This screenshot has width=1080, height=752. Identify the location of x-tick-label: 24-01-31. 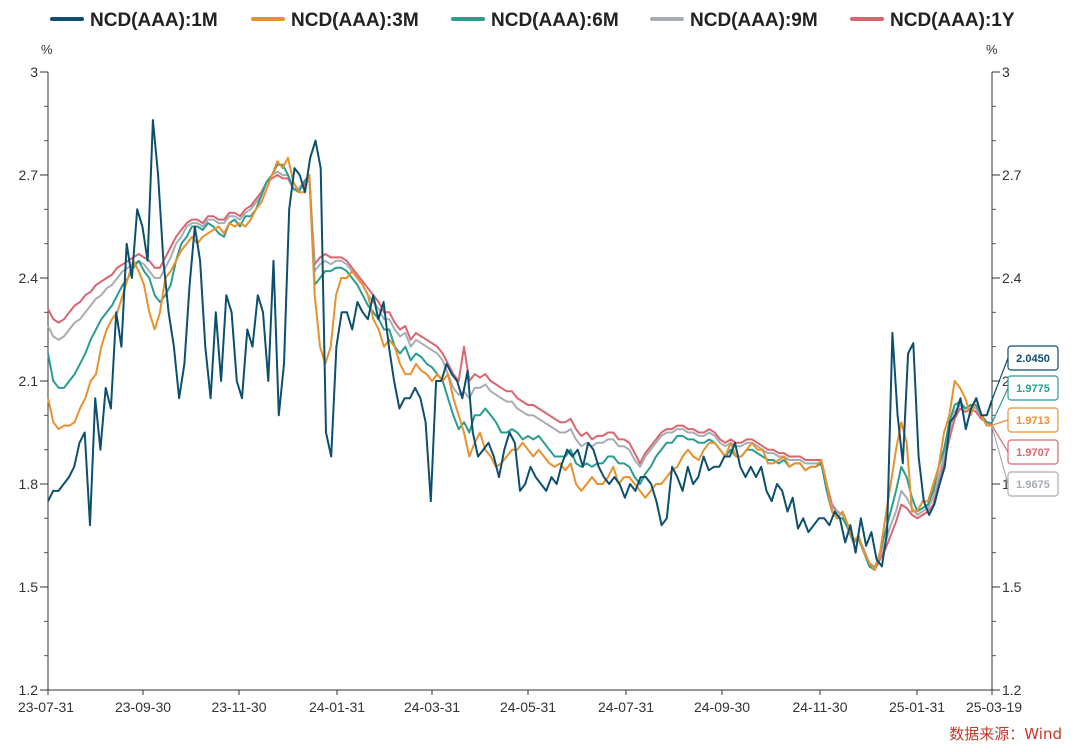
(337, 707).